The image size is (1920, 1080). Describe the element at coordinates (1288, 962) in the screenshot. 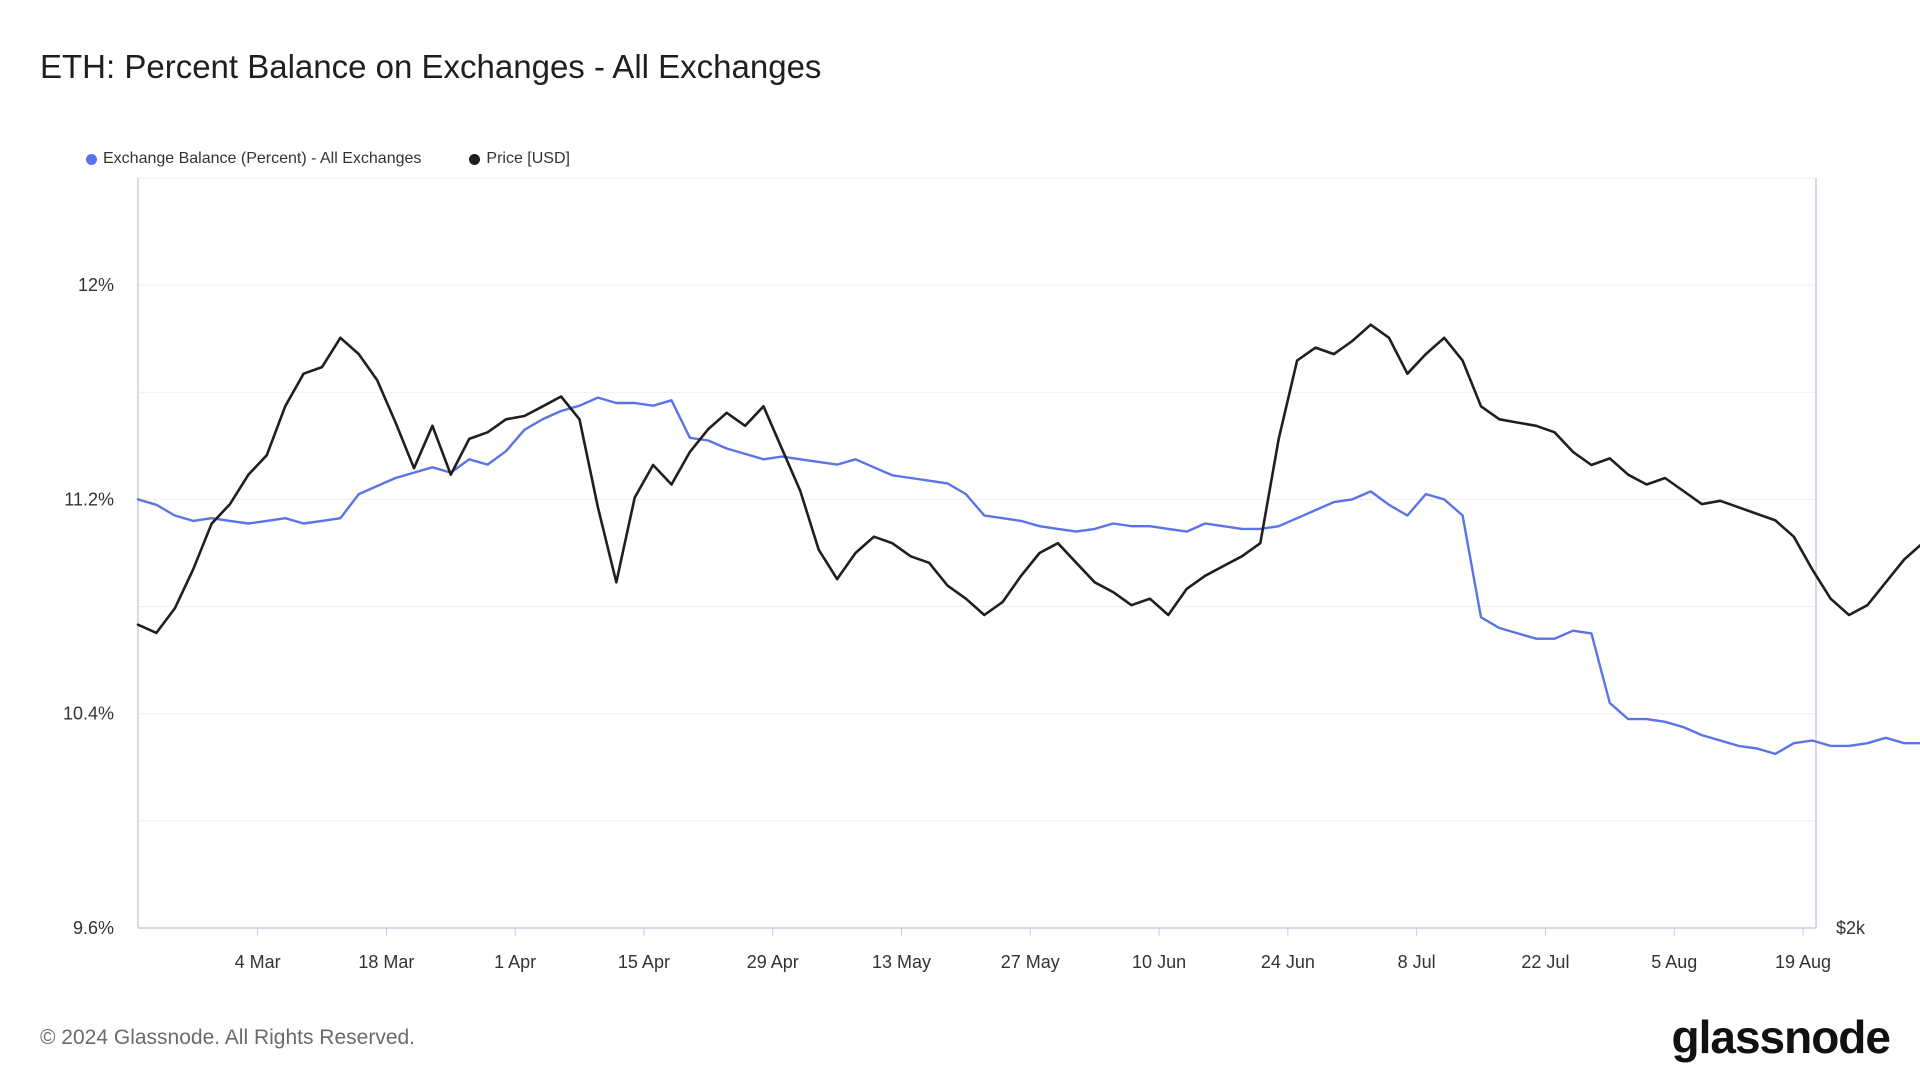

I see `x-tick-label: 24 Jun` at that location.